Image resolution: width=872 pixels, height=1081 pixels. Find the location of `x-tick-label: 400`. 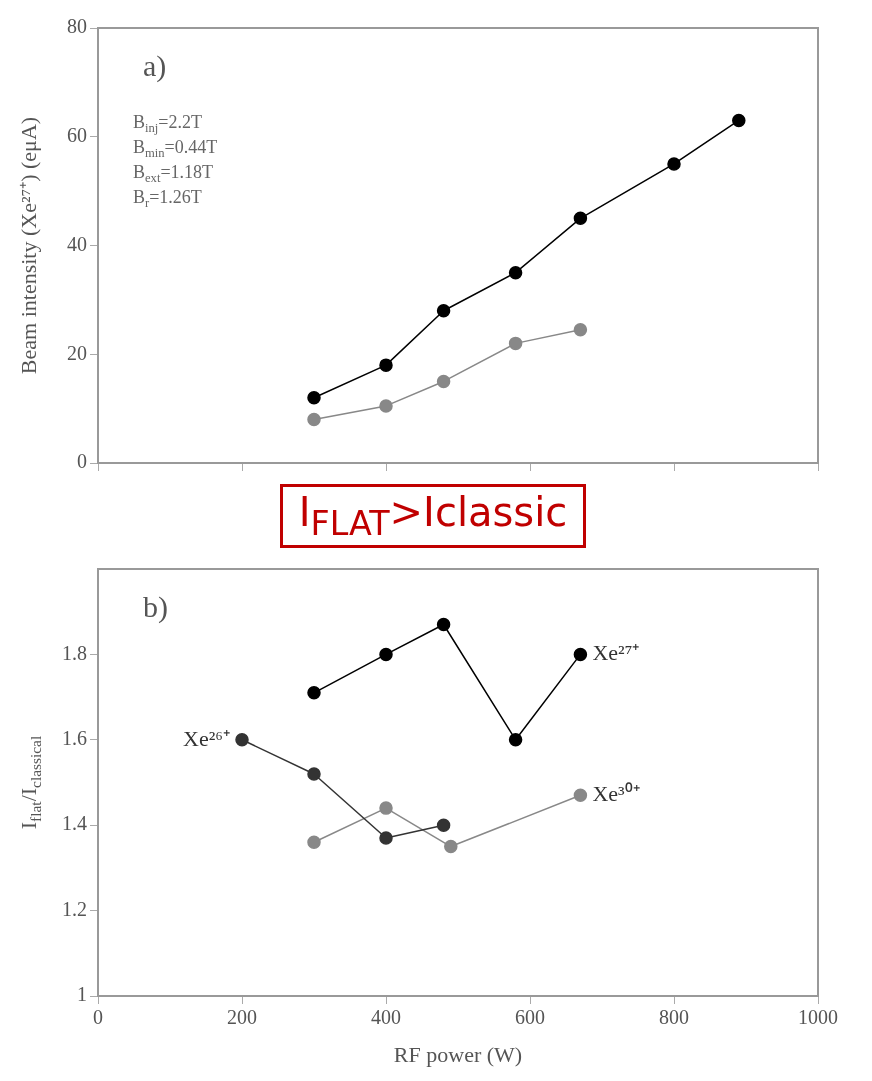

x-tick-label: 400 is located at coordinates (386, 1017).